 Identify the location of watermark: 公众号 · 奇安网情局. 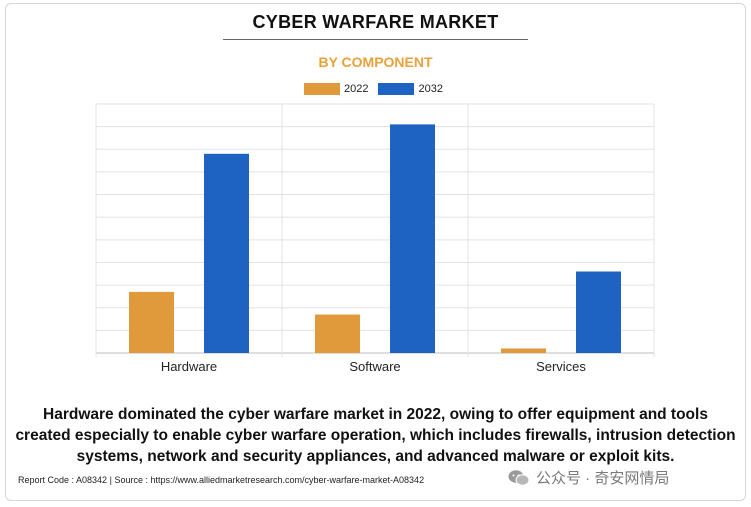
(588, 477).